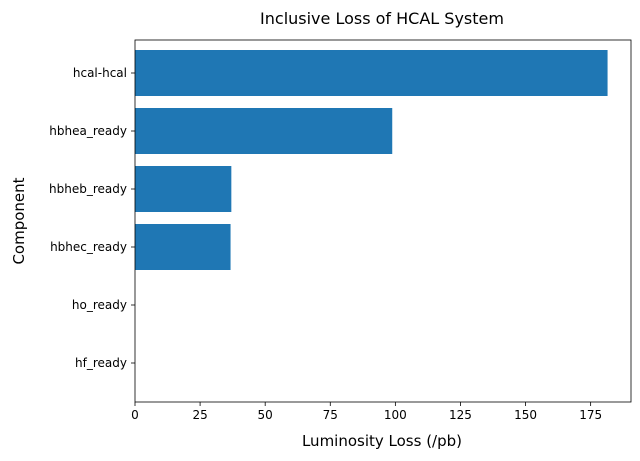 The image size is (640, 461). I want to click on x-tick-label: 100, so click(395, 415).